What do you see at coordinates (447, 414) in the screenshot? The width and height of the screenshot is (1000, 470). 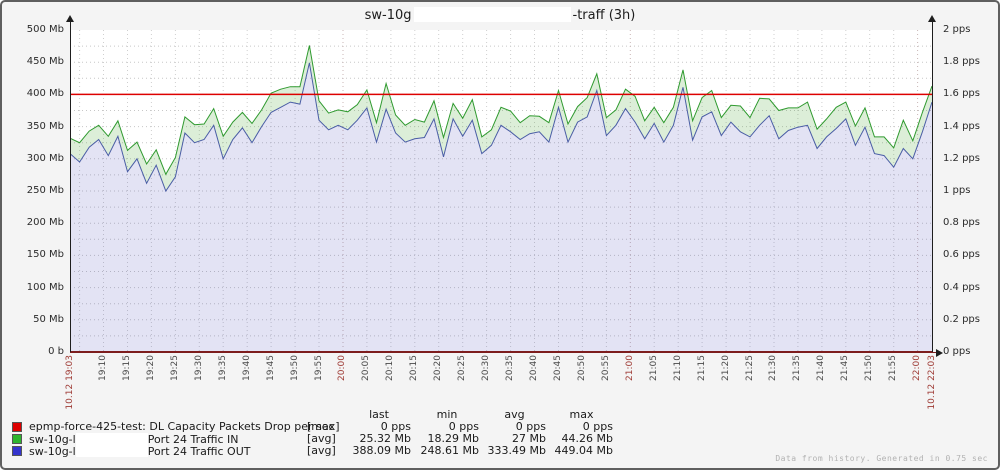 I see `legend-header-min: min` at bounding box center [447, 414].